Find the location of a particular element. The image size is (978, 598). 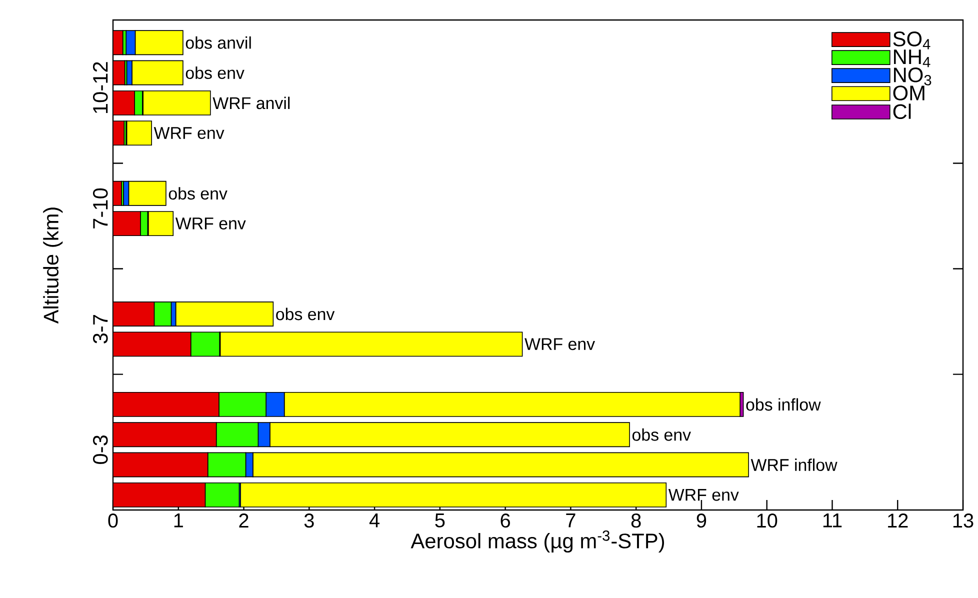

x-tick-label: 4 is located at coordinates (374, 521).